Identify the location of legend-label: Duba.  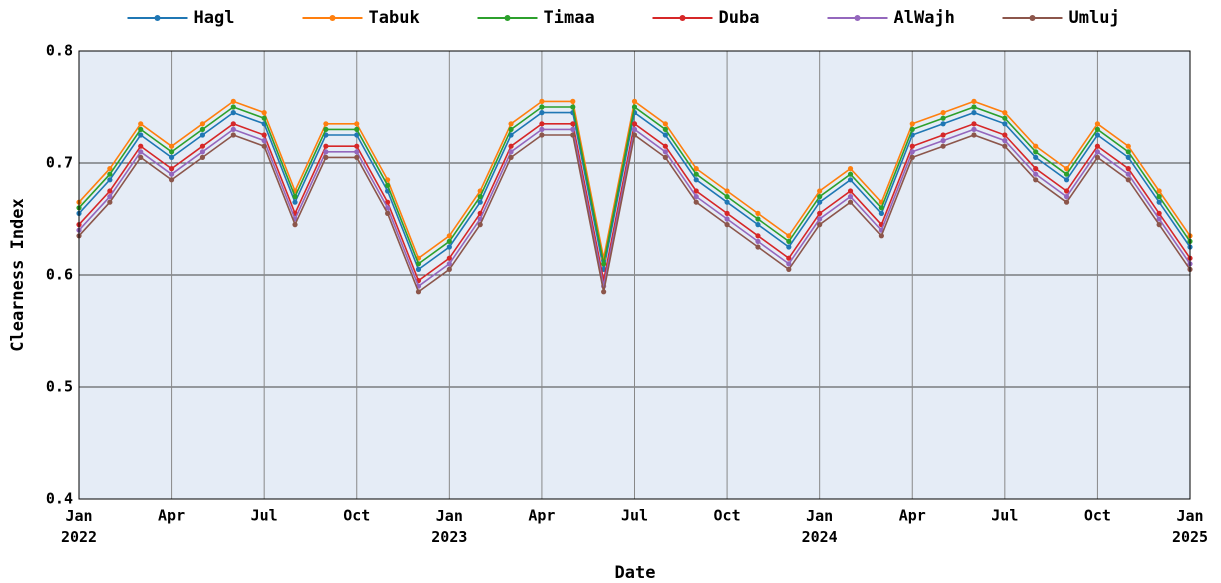
(739, 18).